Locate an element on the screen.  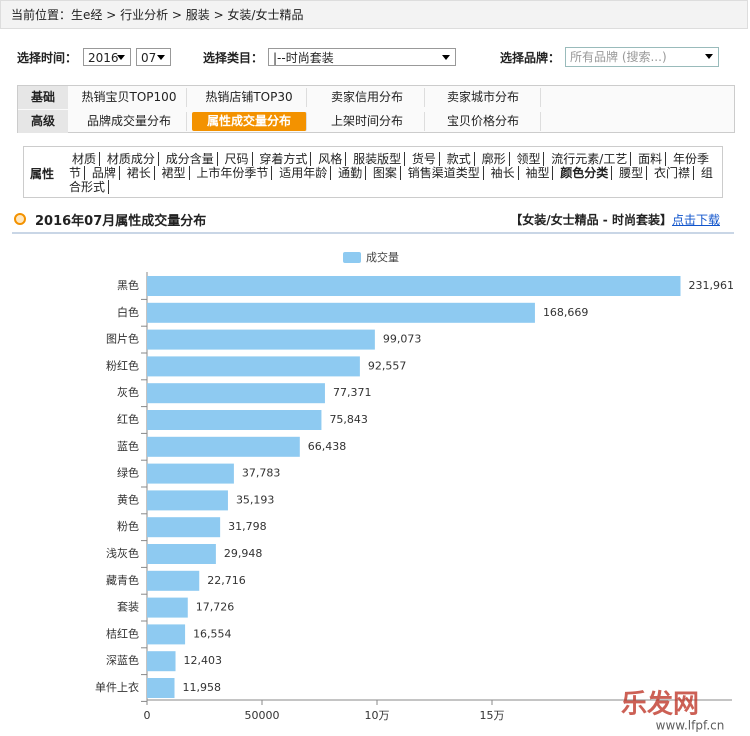
attribute: 裙型 is located at coordinates (174, 173).